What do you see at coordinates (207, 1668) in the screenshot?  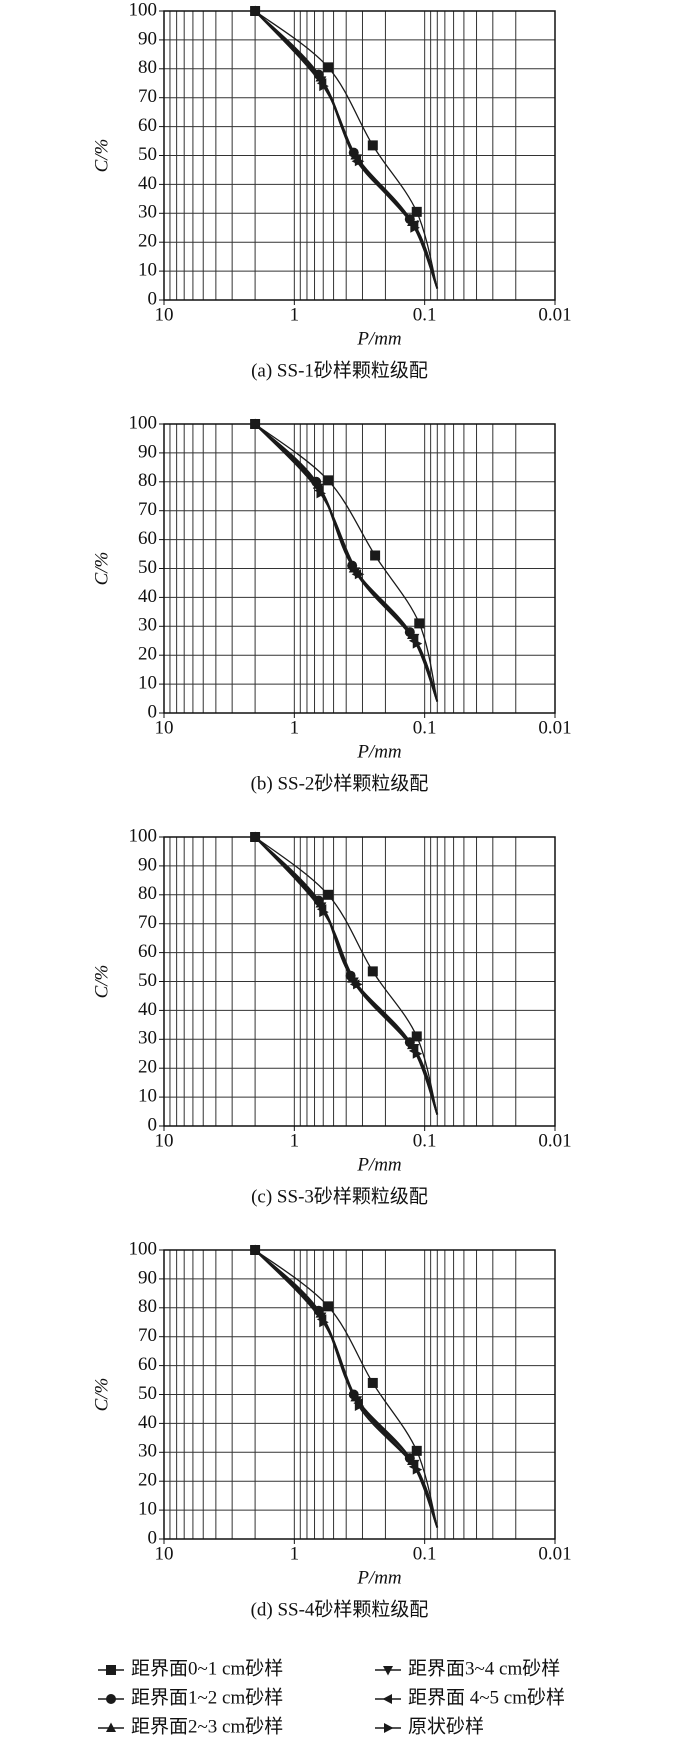 I see `legend-label: 距界面0~1 cm砂样` at bounding box center [207, 1668].